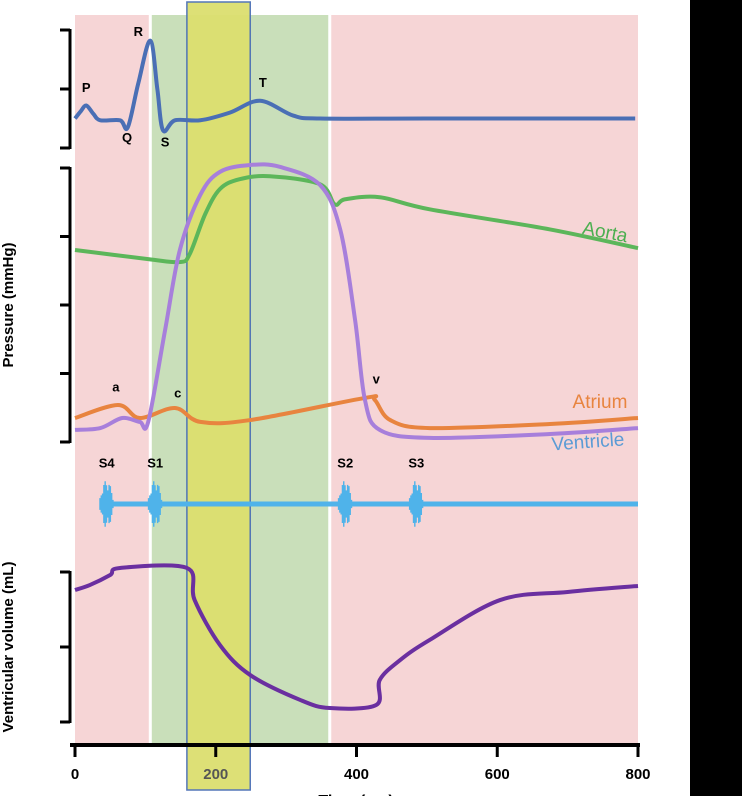 Image resolution: width=742 pixels, height=796 pixels. What do you see at coordinates (377, 378) in the screenshot?
I see `annotation: v` at bounding box center [377, 378].